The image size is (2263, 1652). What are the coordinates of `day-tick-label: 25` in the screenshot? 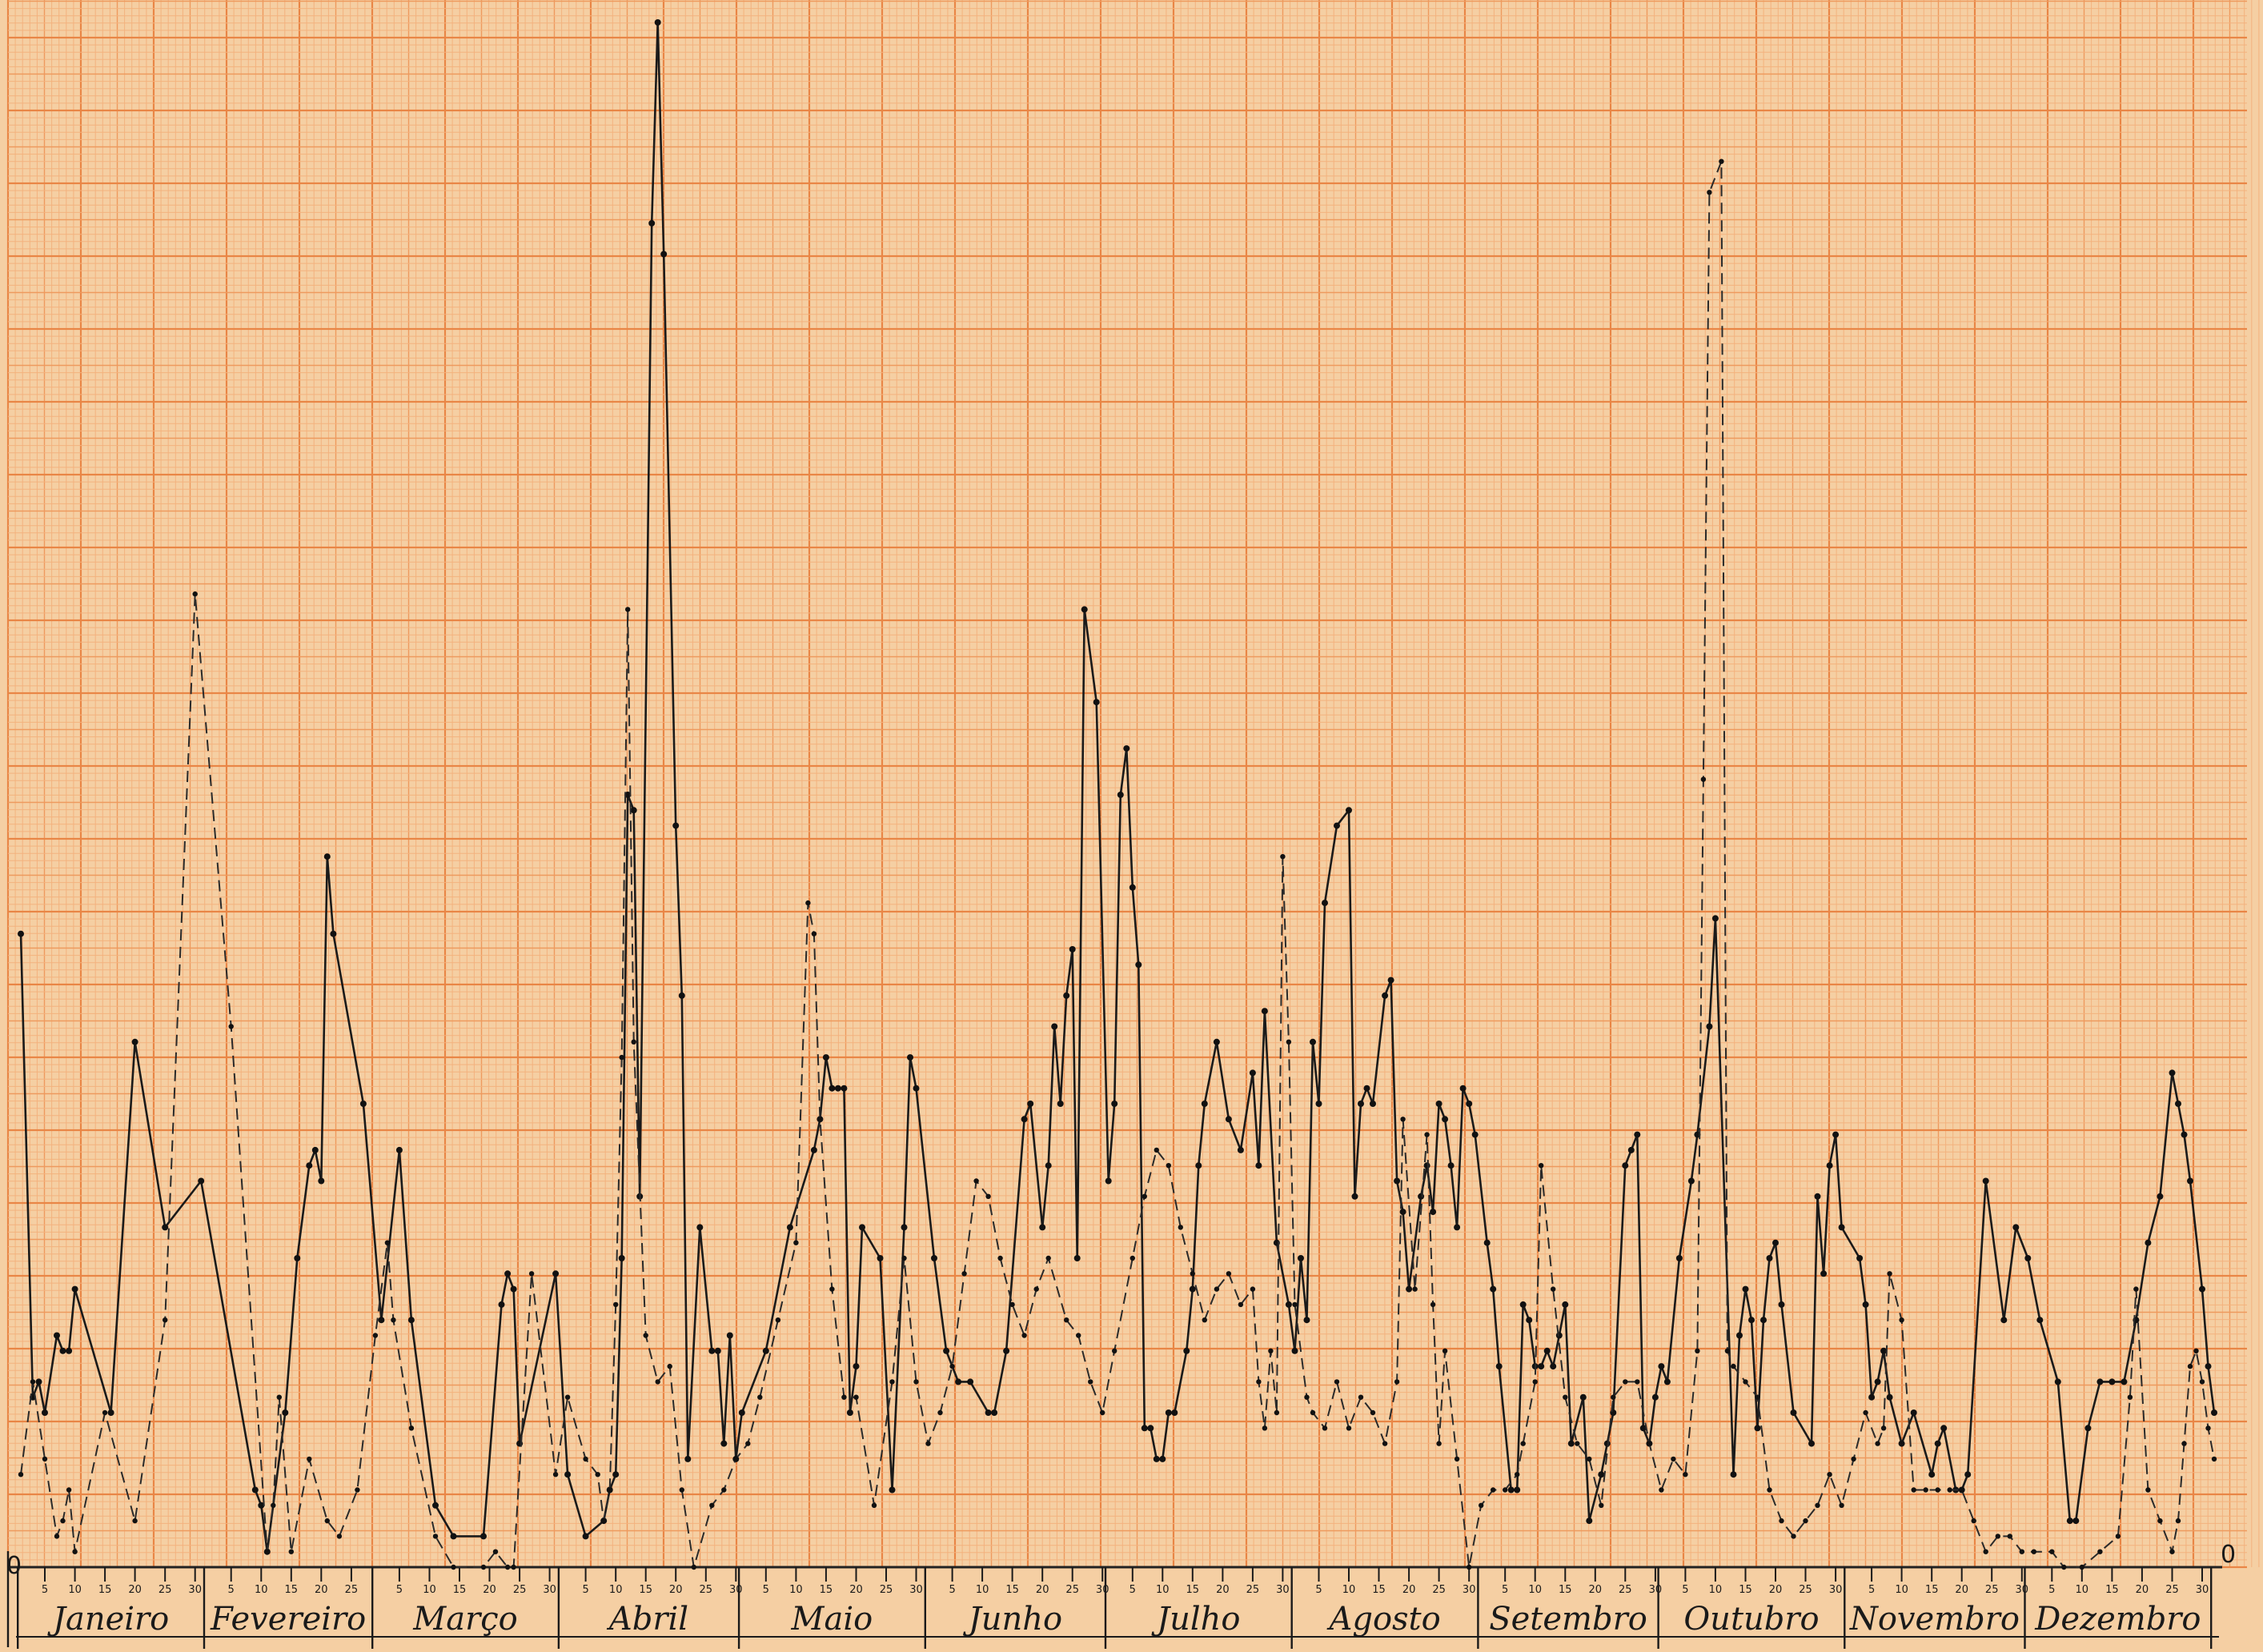 It's located at (1439, 1590).